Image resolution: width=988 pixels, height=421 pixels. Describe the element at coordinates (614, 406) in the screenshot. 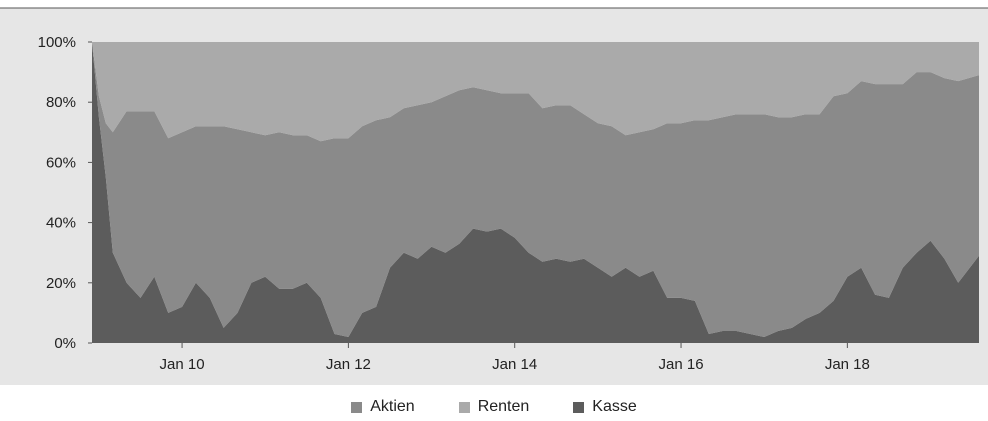

I see `legend-label-kasse: Kasse` at that location.